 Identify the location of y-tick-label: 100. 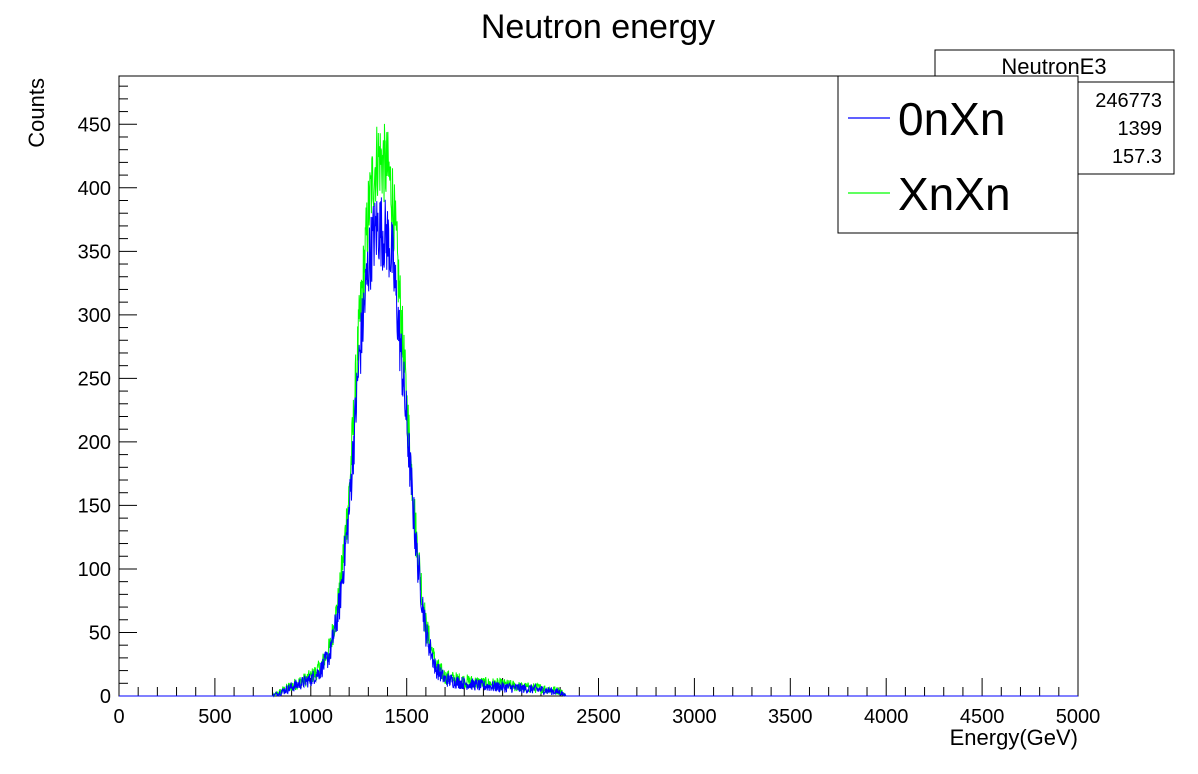
(94, 570).